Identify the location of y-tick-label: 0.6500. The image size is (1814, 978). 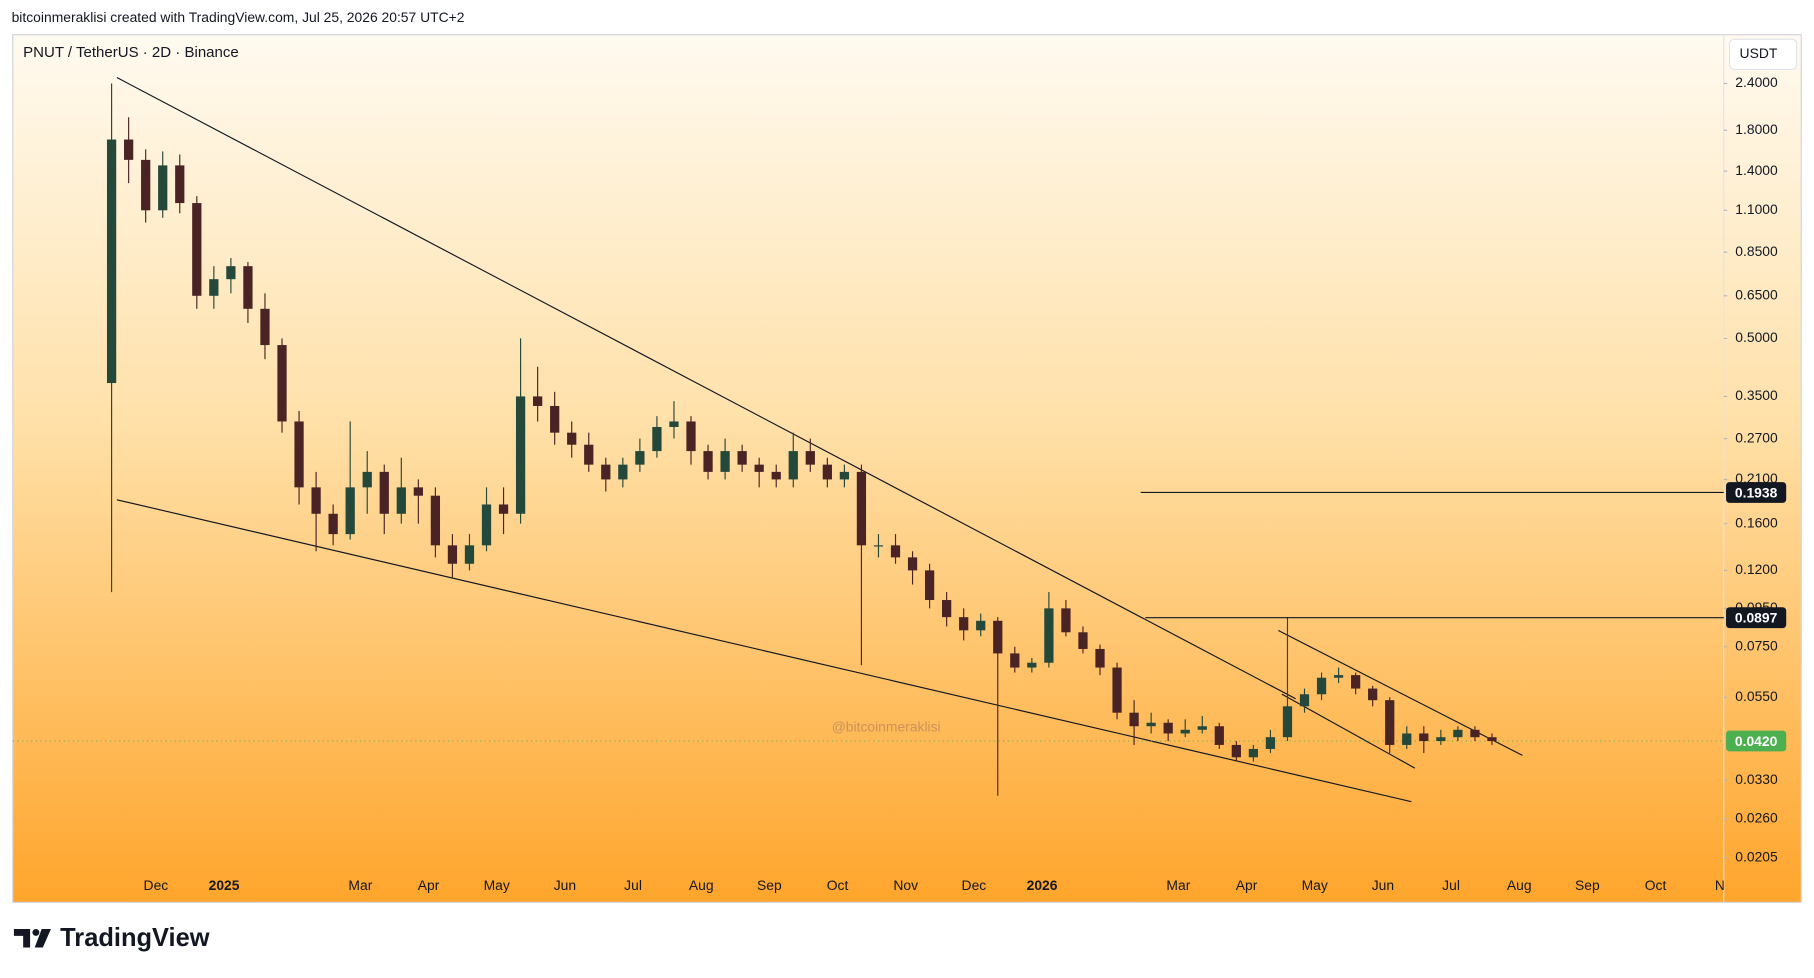
(1756, 294).